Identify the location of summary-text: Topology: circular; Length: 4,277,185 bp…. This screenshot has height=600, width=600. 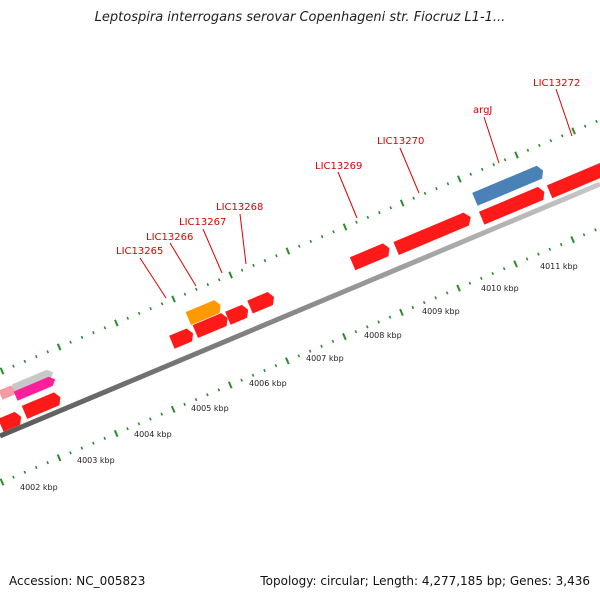
(425, 581).